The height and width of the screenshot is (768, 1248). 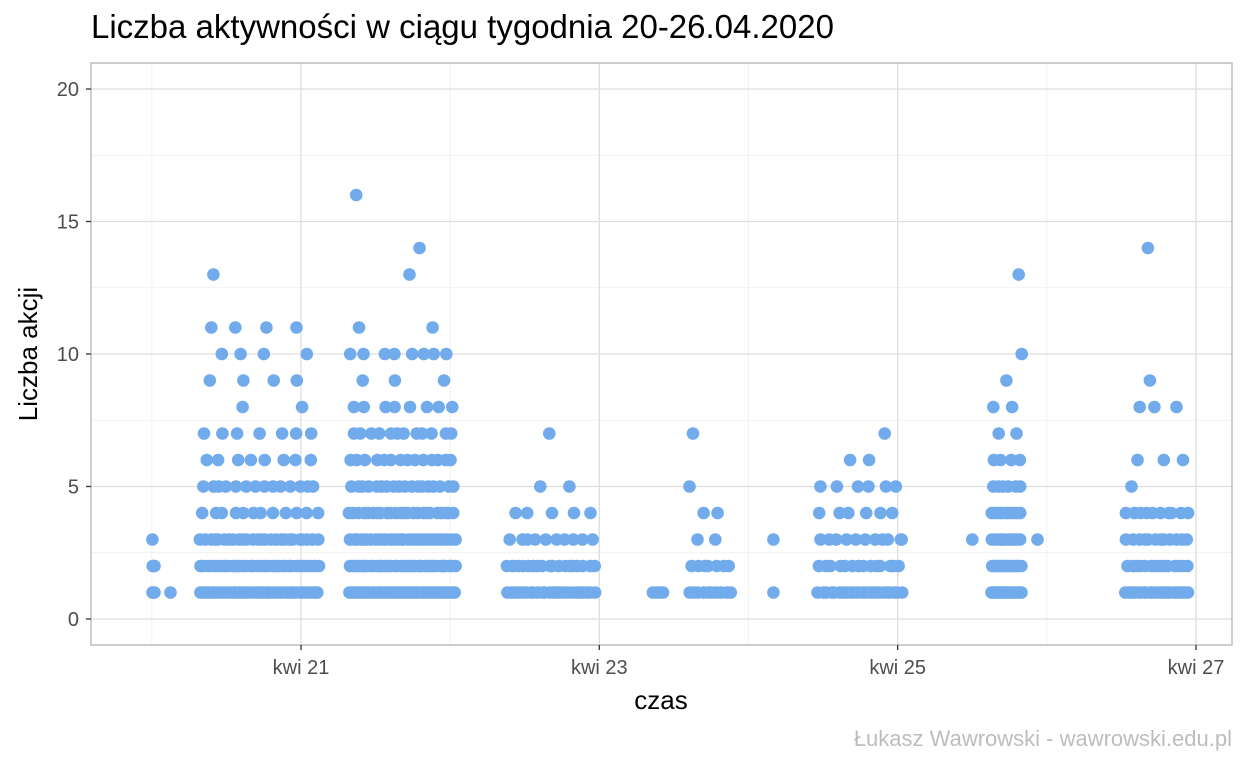 I want to click on y-tick-label: 0, so click(x=73, y=620).